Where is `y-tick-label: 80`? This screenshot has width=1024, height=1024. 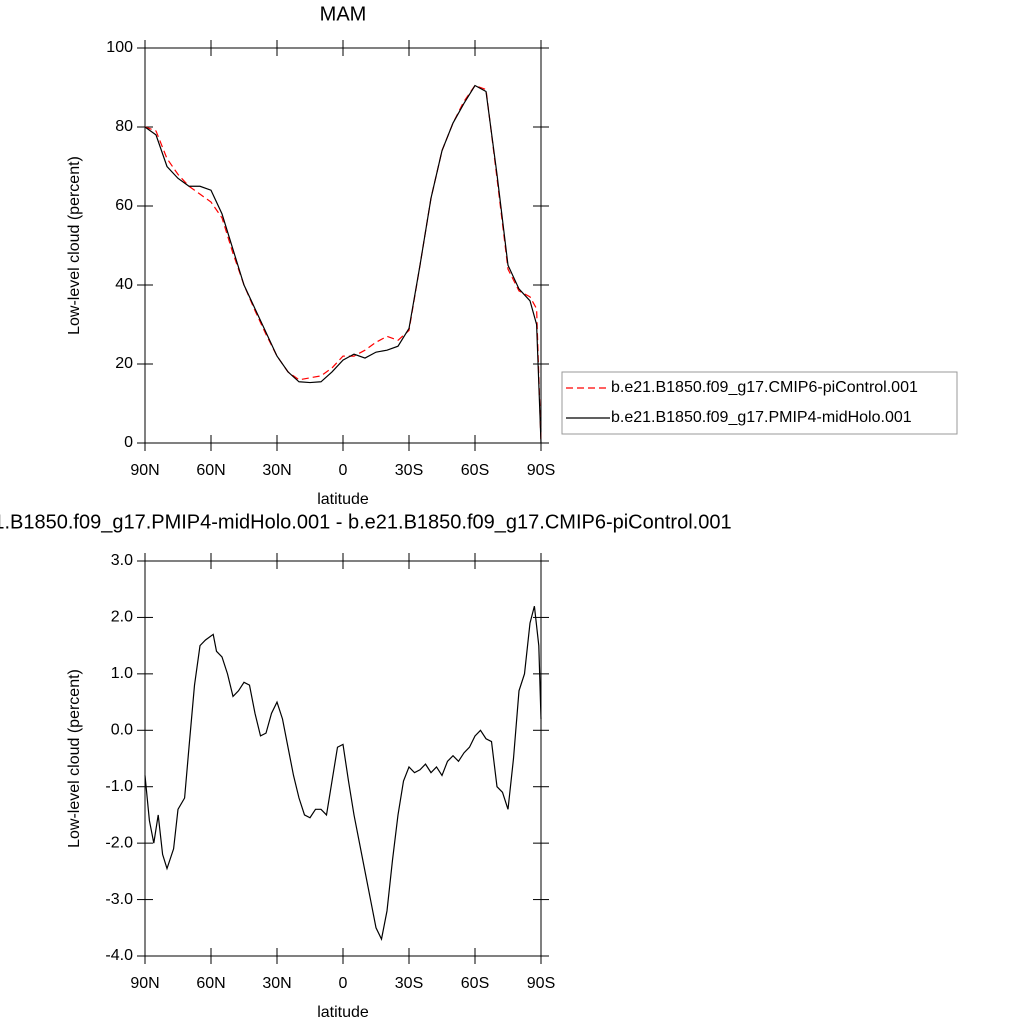
y-tick-label: 80 is located at coordinates (124, 126).